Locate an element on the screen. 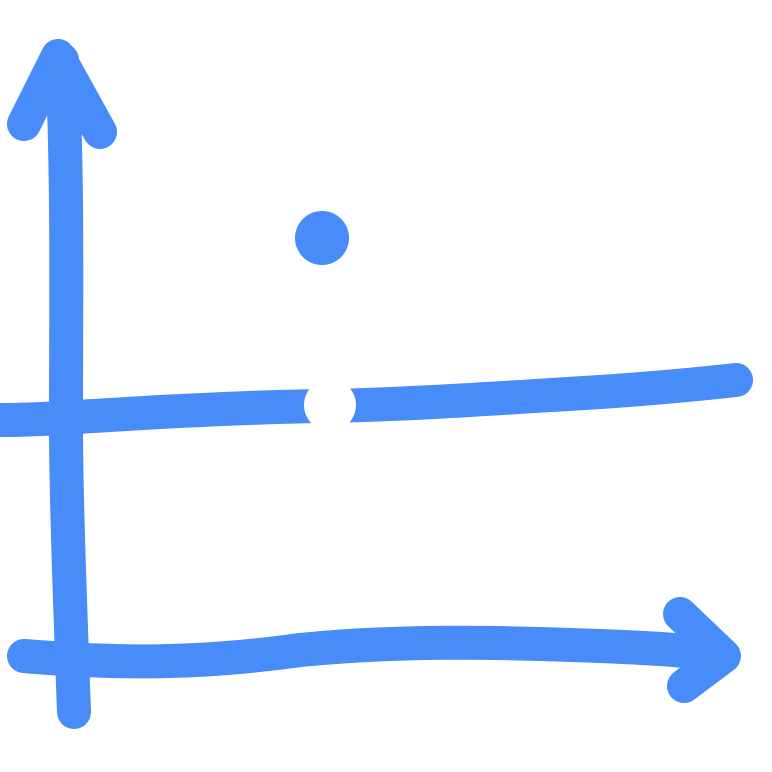  y-axis-arrow is located at coordinates (62, 384).